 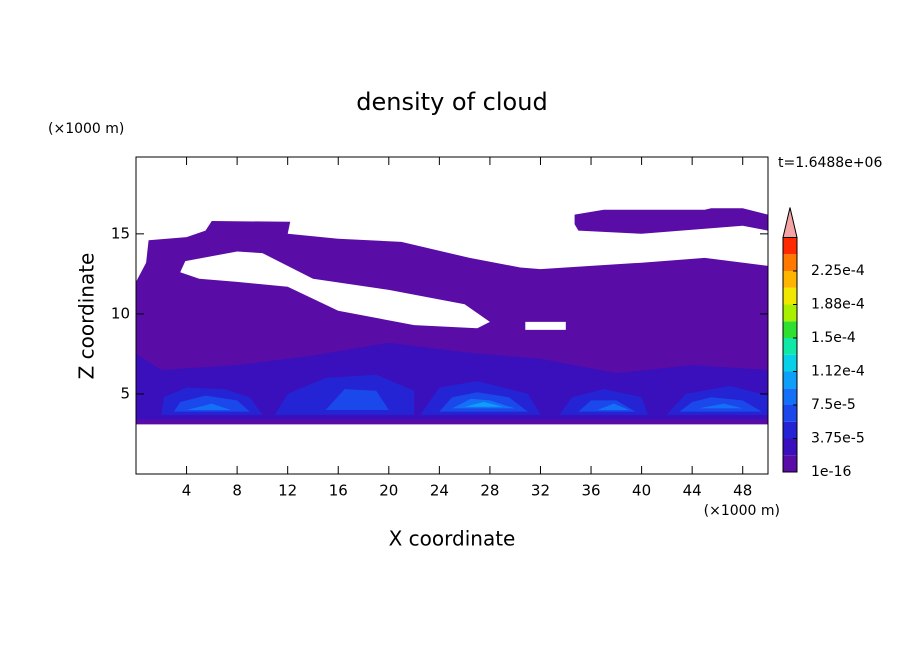 I want to click on colorbar-tick-label: 1.5e-4, so click(x=833, y=338).